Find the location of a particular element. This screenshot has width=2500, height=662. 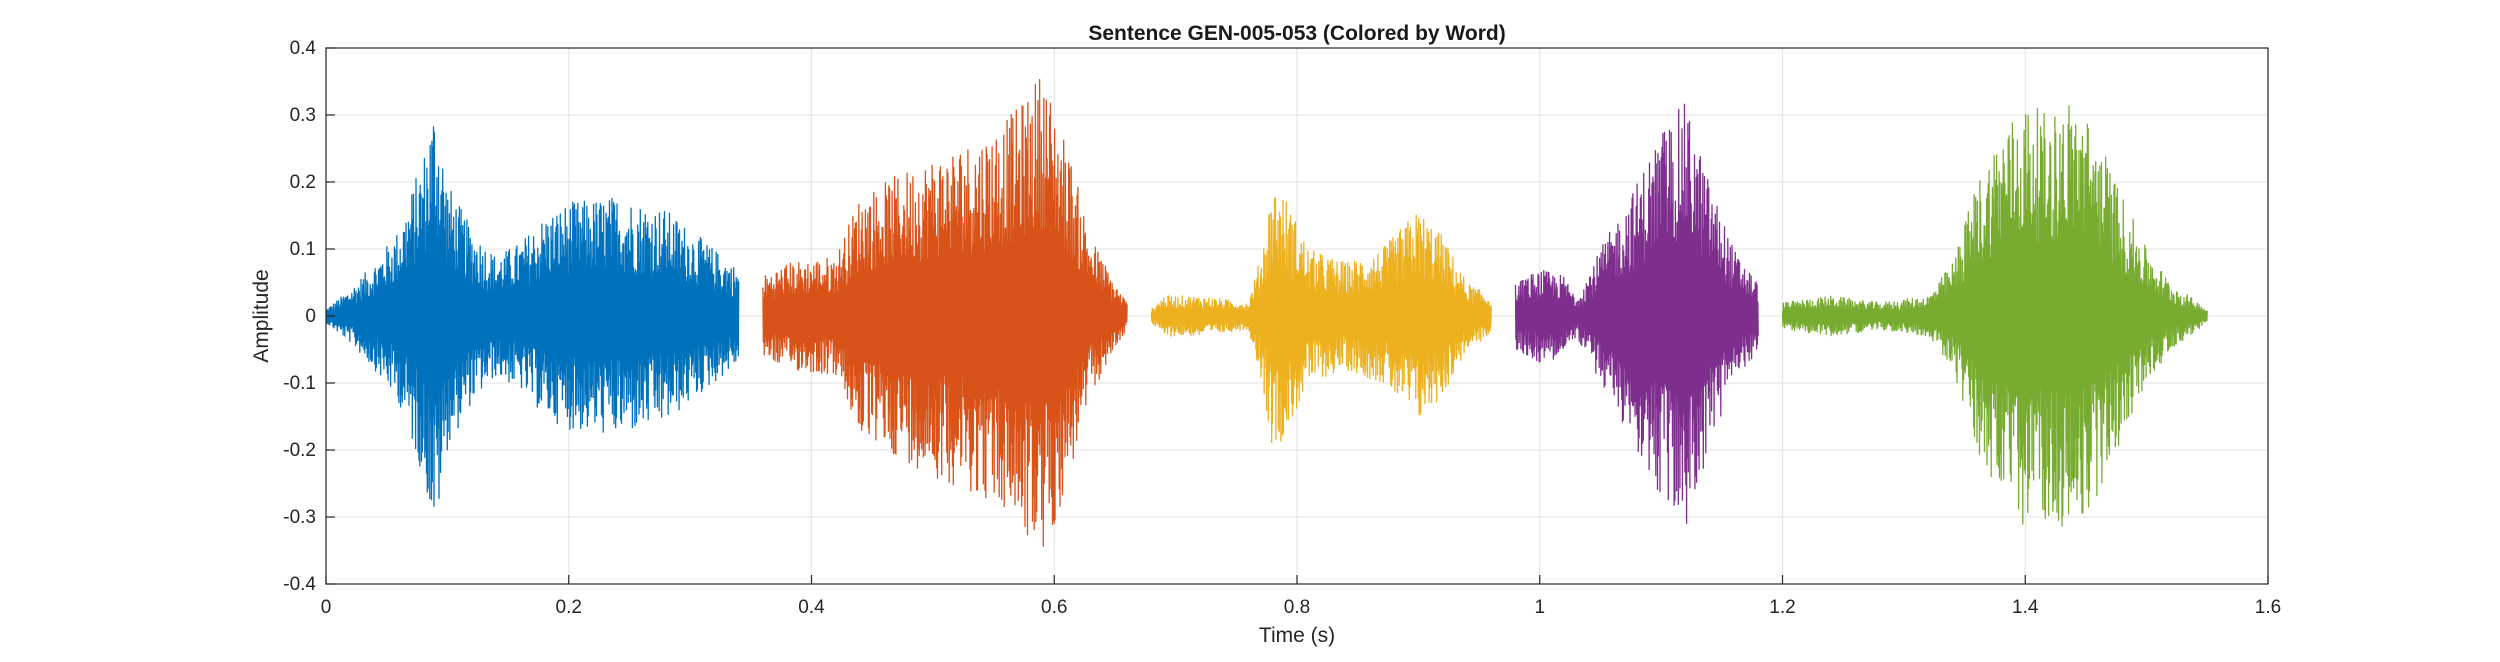

x-tick-label: 0.2 is located at coordinates (569, 607).